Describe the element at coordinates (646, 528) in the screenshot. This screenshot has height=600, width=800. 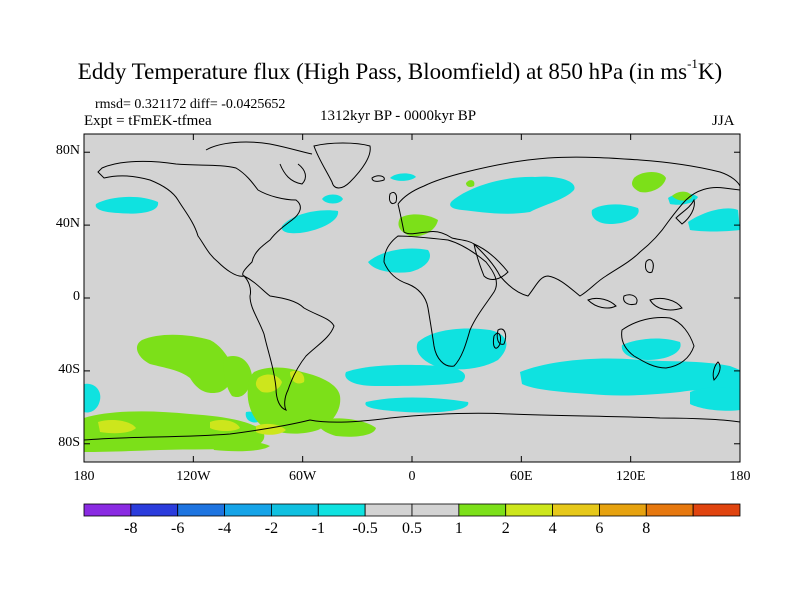
I see `colorbar-label: 8` at that location.